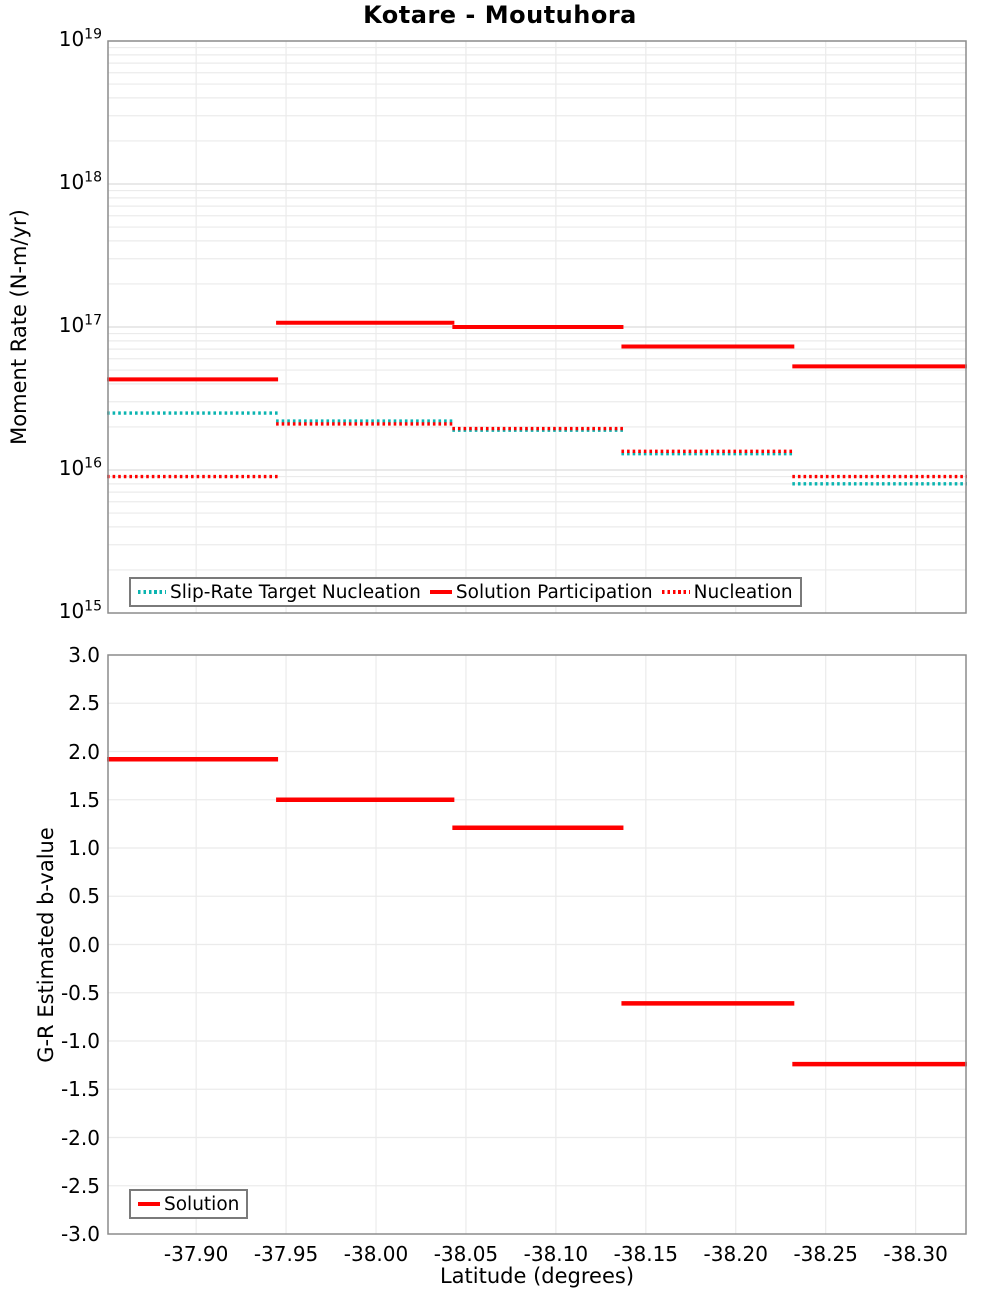  Describe the element at coordinates (825, 1254) in the screenshot. I see `x-tick-label: -38.25` at that location.